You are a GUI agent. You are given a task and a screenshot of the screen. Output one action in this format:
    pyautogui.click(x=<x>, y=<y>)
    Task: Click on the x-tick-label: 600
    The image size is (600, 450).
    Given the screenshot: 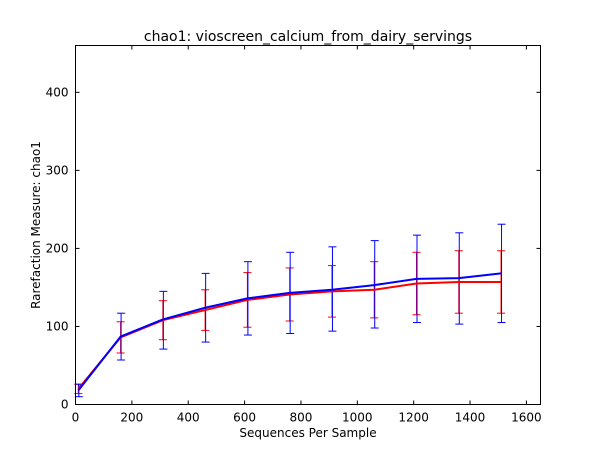 What is the action you would take?
    pyautogui.click(x=244, y=418)
    